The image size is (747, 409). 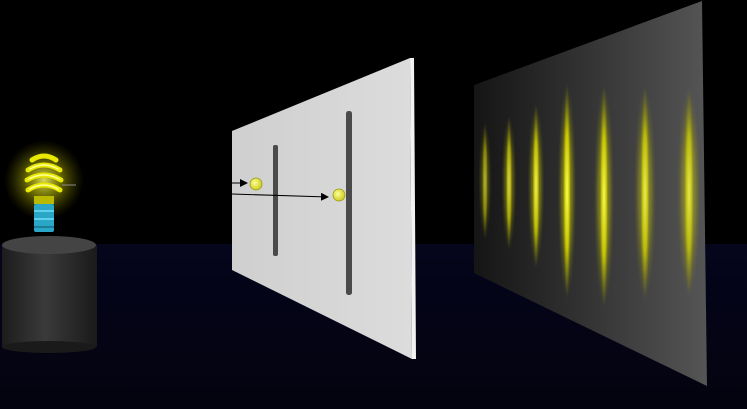 I want to click on light-bulb-icon, so click(x=44, y=186).